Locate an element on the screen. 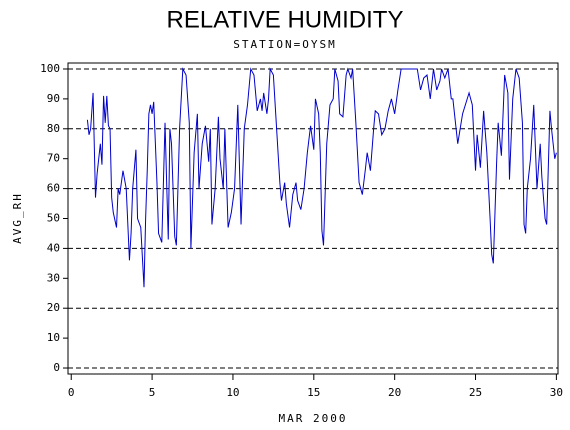  y-tick-label: 100 is located at coordinates (50, 68).